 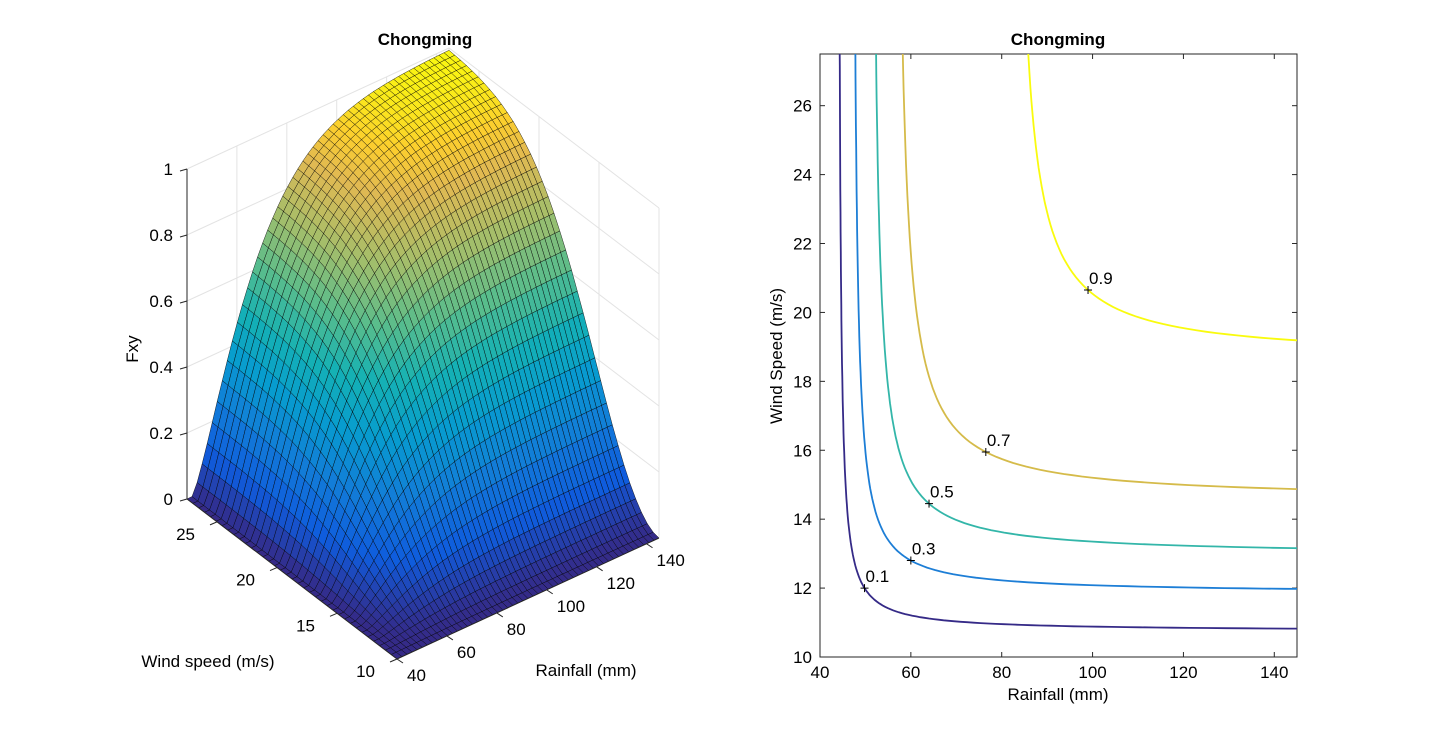 What do you see at coordinates (802, 244) in the screenshot?
I see `contour-y-tick-label: 22` at bounding box center [802, 244].